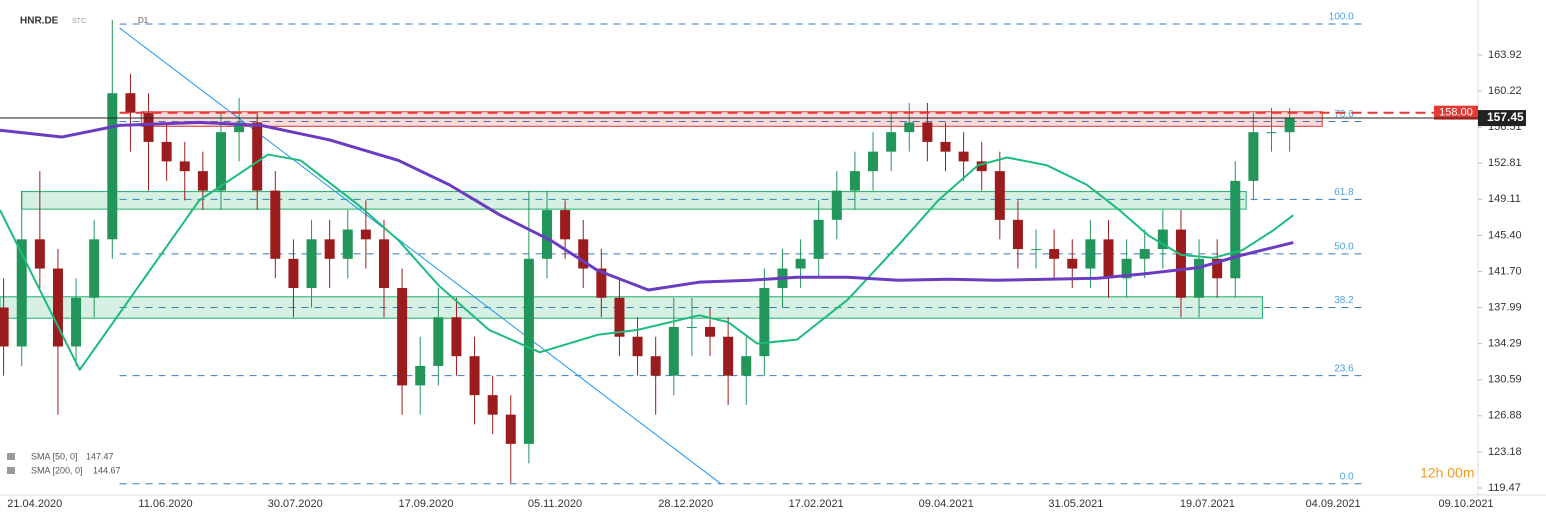 This screenshot has height=518, width=1546. Describe the element at coordinates (1505, 344) in the screenshot. I see `y-tick-label: 134.29` at that location.